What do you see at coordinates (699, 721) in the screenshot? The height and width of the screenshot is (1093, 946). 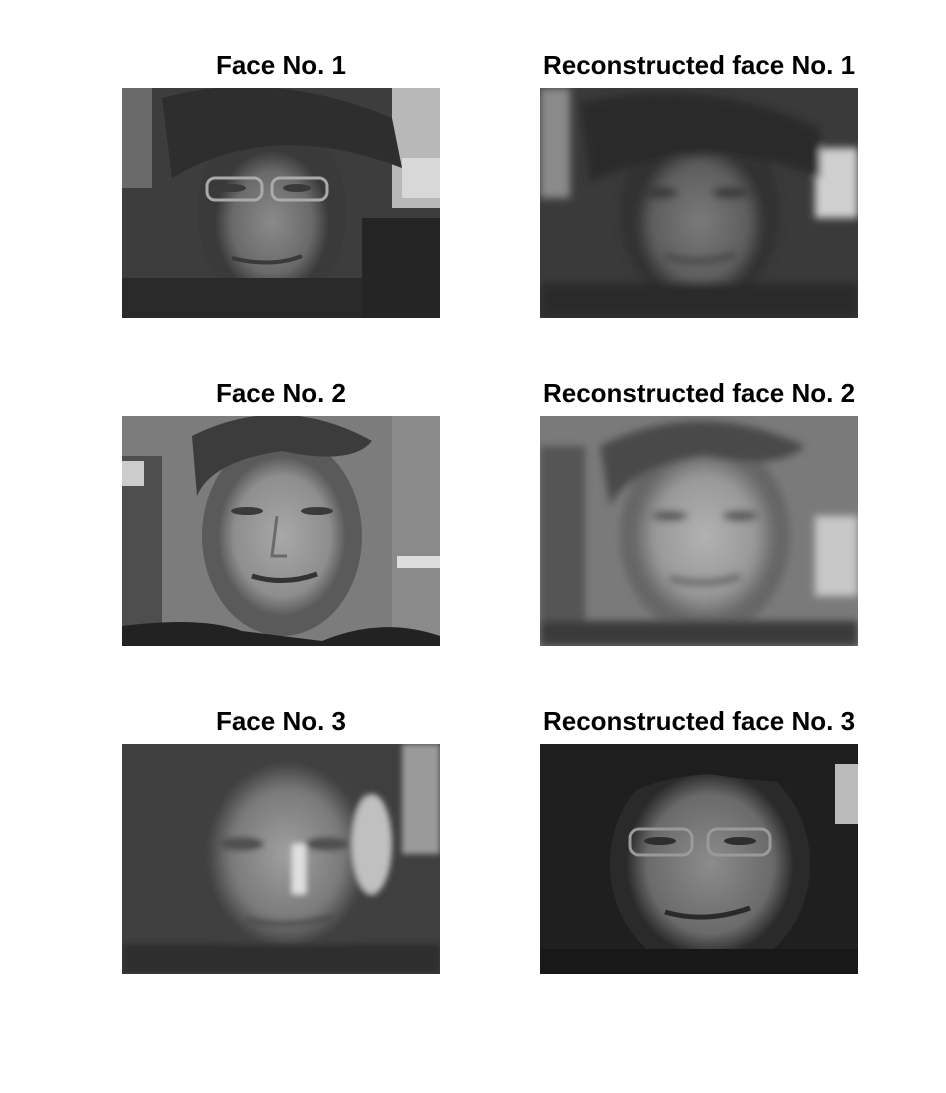 I see `panel-title-reconstructed-face-3: Reconstructed face No. 3` at bounding box center [699, 721].